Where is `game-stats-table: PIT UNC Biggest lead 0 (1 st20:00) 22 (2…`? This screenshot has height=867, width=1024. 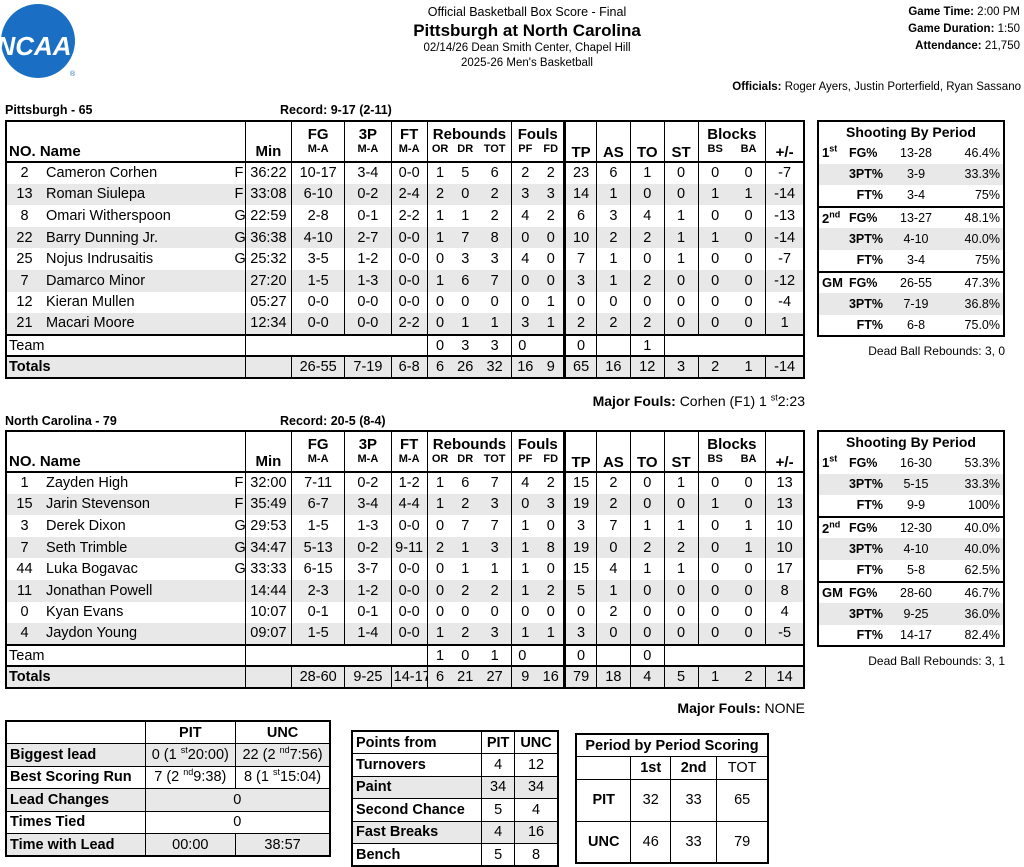 game-stats-table: PIT UNC Biggest lead 0 (1 st20:00) 22 (2… is located at coordinates (168, 788).